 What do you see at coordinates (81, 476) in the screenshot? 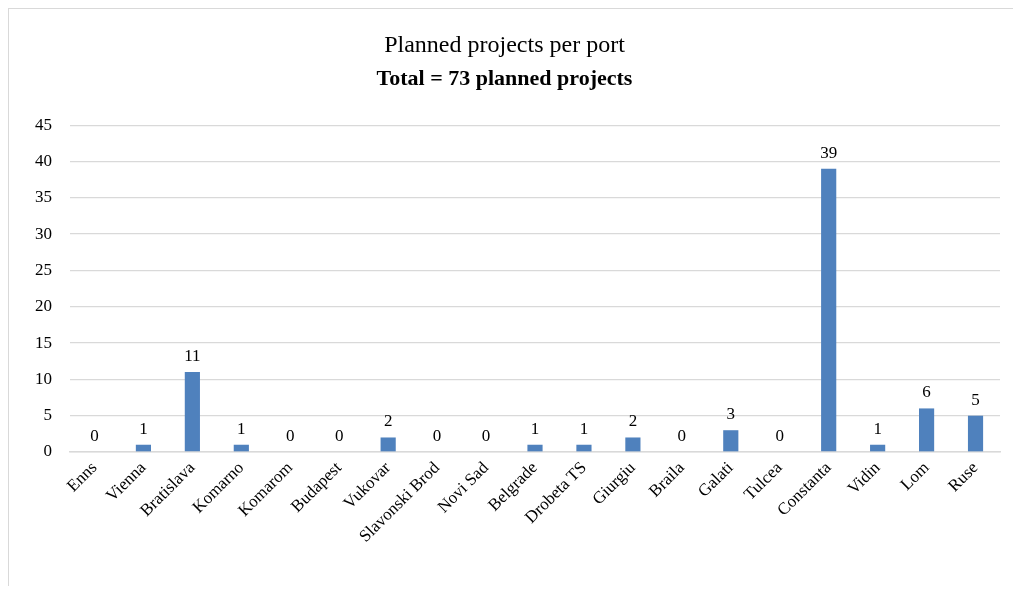
I see `x-tick-label: Enns` at bounding box center [81, 476].